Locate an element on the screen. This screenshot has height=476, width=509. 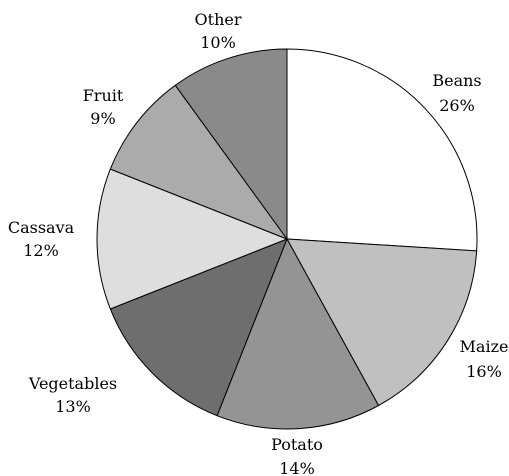
slice-label-vegetables: Vegetables is located at coordinates (72, 383).